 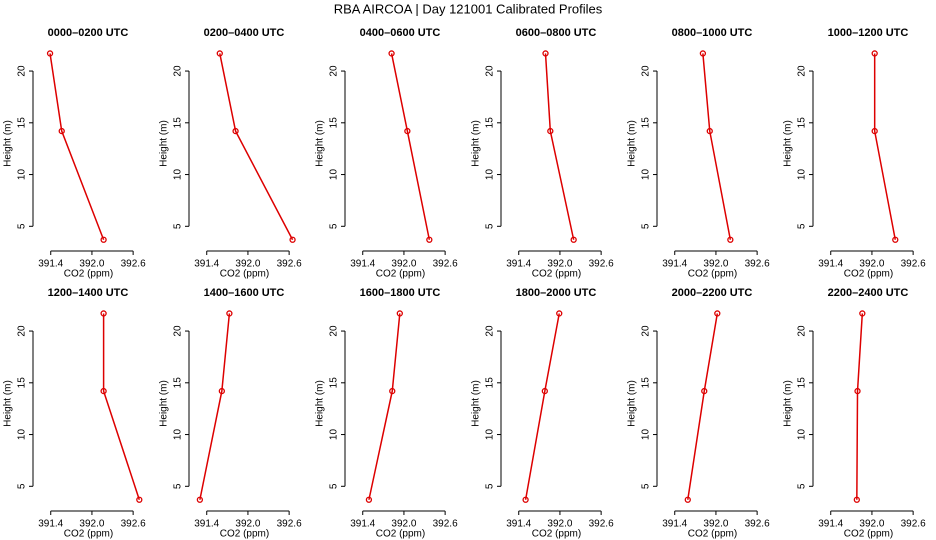 I want to click on panel-title: 2000–2200 UTC, so click(x=712, y=293).